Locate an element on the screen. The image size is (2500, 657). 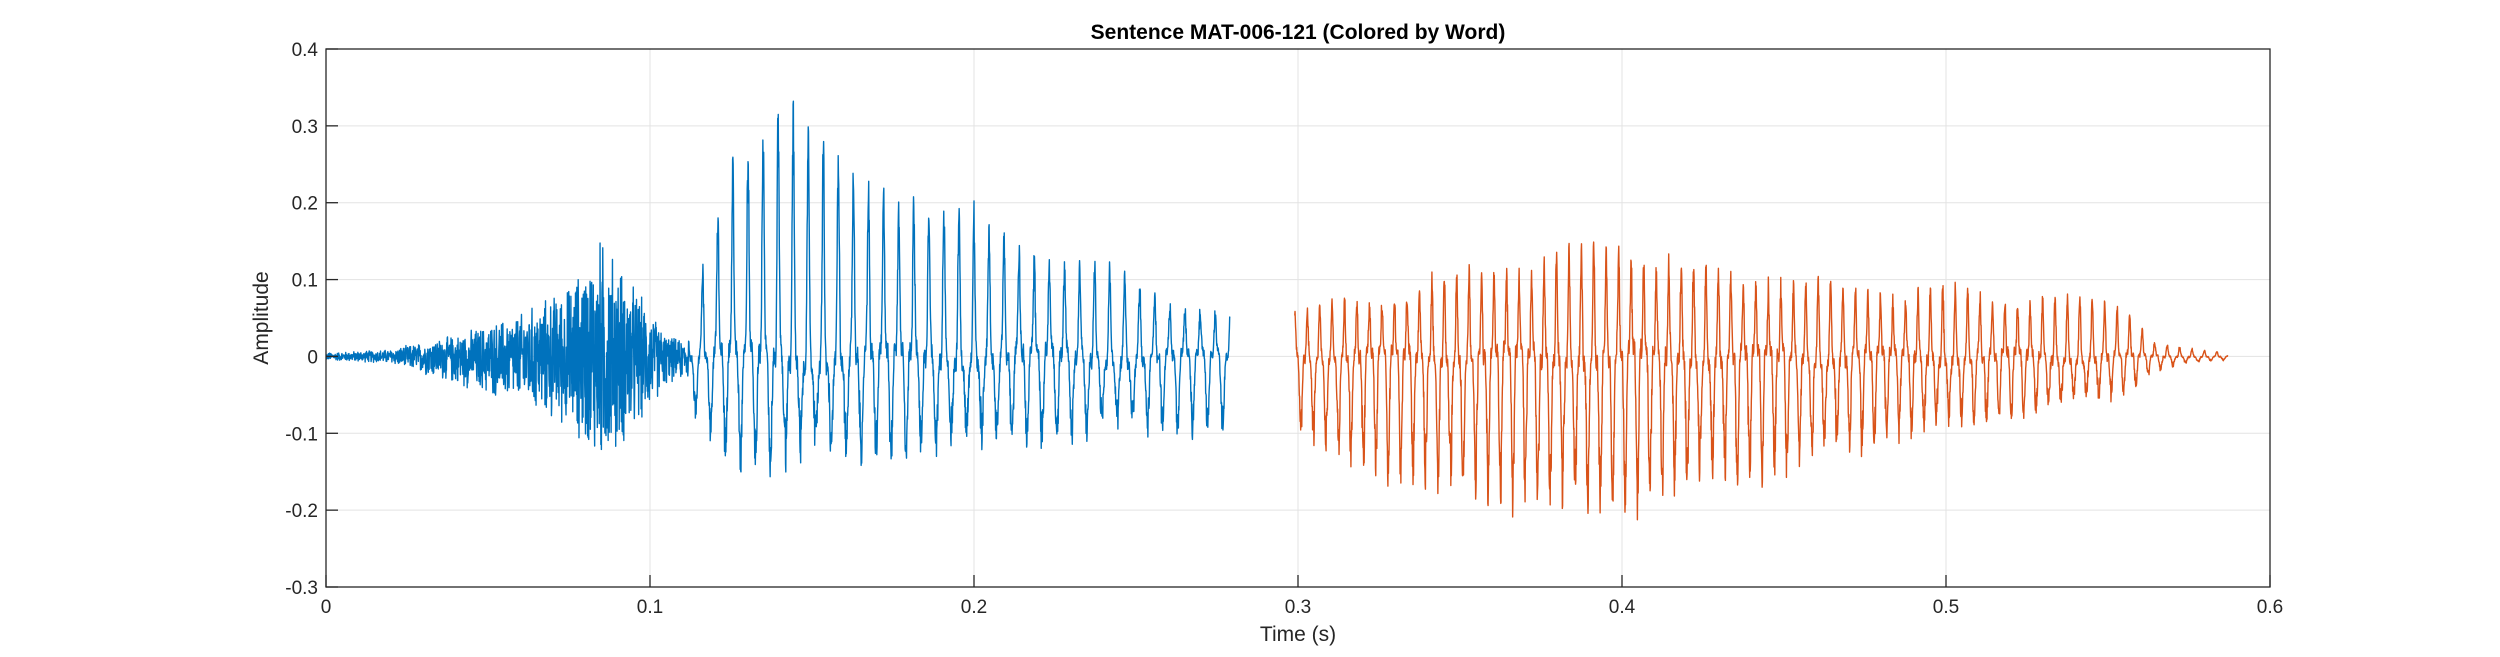
x-tick-label: 0.2 is located at coordinates (974, 607).